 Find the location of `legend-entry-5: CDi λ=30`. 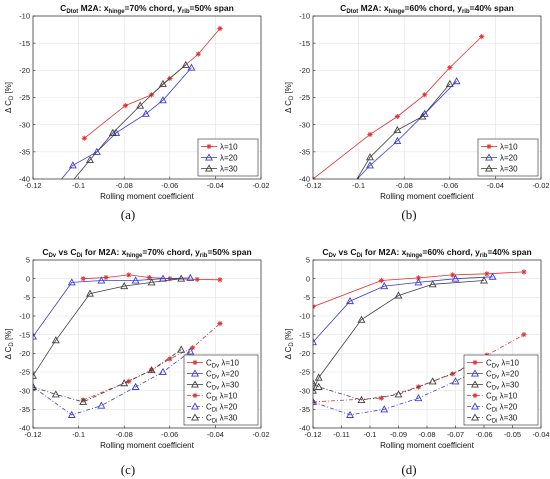

legend-entry-5: CDi λ=30 is located at coordinates (502, 418).